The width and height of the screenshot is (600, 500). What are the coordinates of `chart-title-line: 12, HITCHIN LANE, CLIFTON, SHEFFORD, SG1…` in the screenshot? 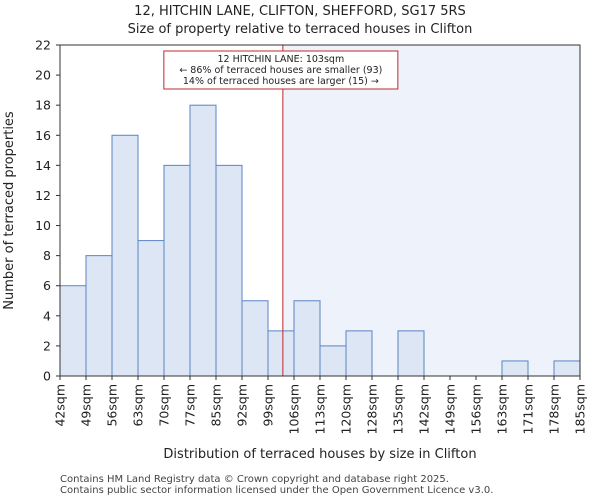 It's located at (300, 11).